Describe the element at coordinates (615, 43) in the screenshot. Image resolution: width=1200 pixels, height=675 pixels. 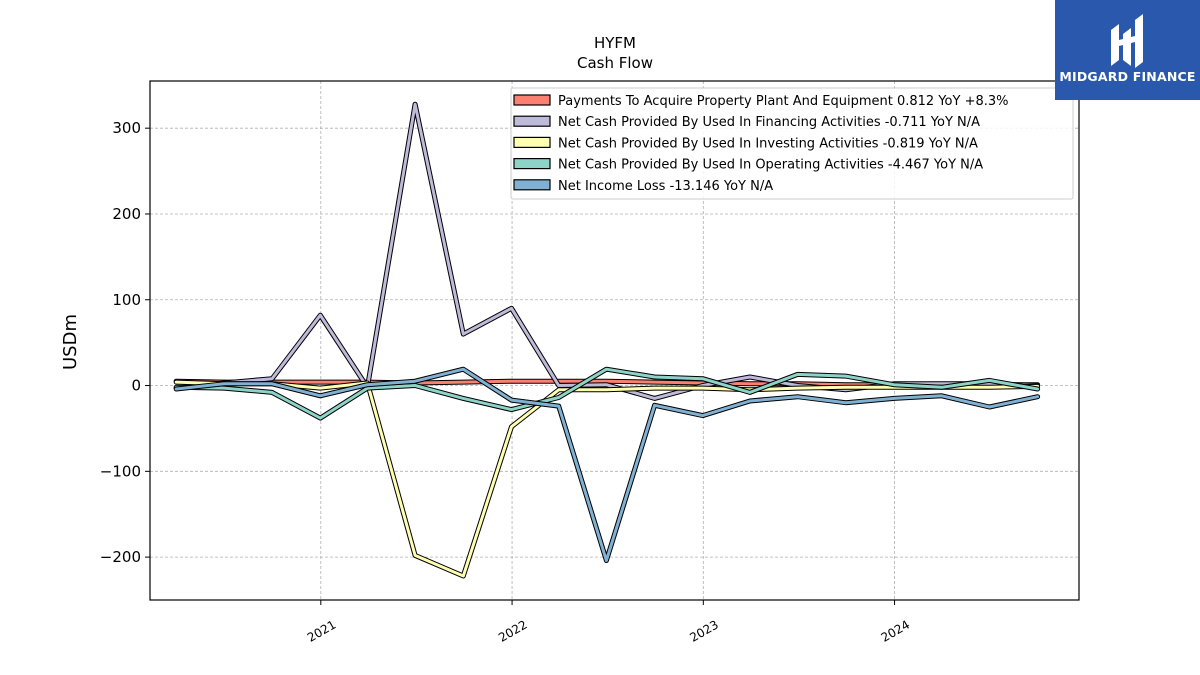
I see `chart-title: HYFM` at that location.